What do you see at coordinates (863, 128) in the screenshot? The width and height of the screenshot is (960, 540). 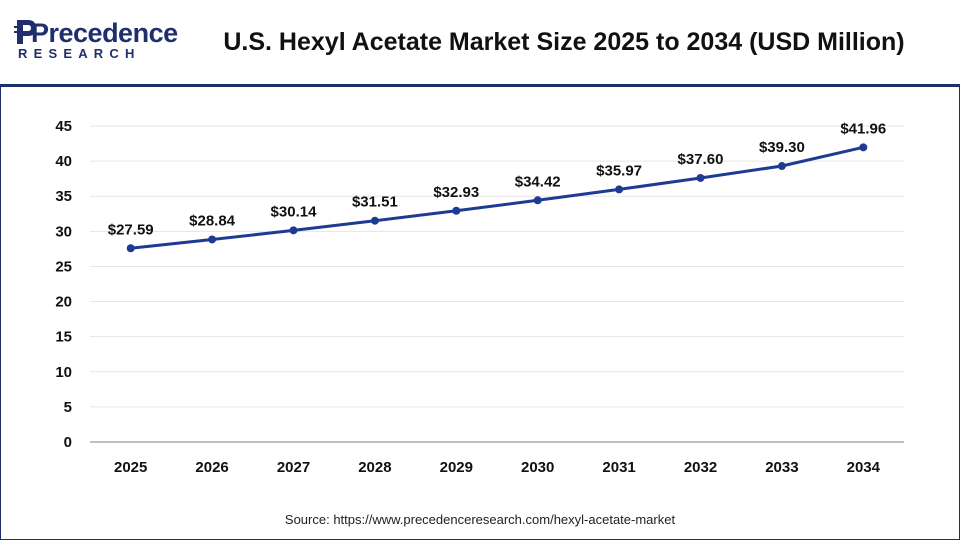 I see `data-label: $41.96` at bounding box center [863, 128].